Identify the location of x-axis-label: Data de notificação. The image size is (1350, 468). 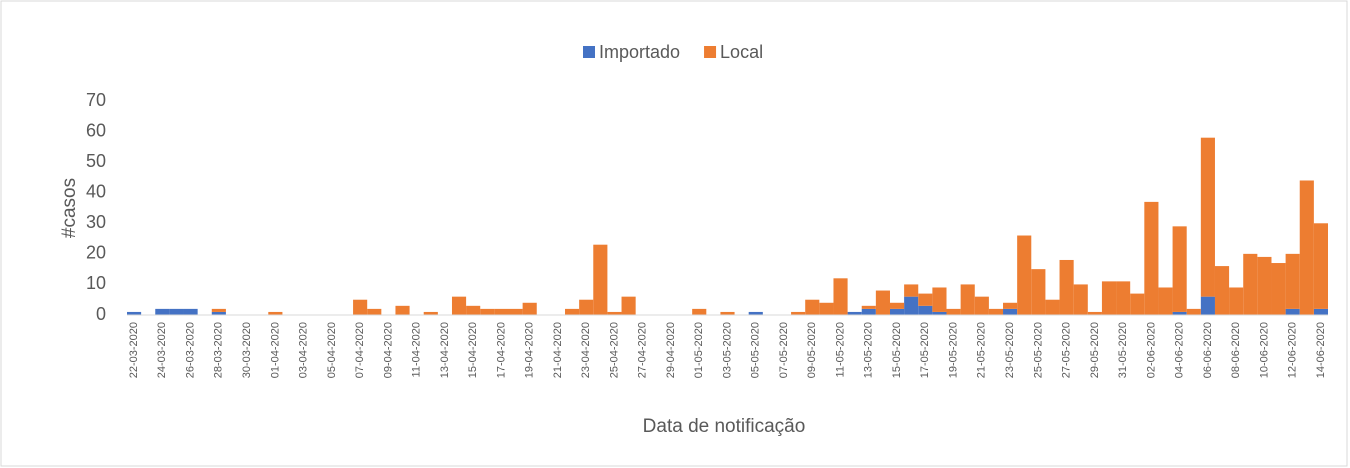
(724, 426).